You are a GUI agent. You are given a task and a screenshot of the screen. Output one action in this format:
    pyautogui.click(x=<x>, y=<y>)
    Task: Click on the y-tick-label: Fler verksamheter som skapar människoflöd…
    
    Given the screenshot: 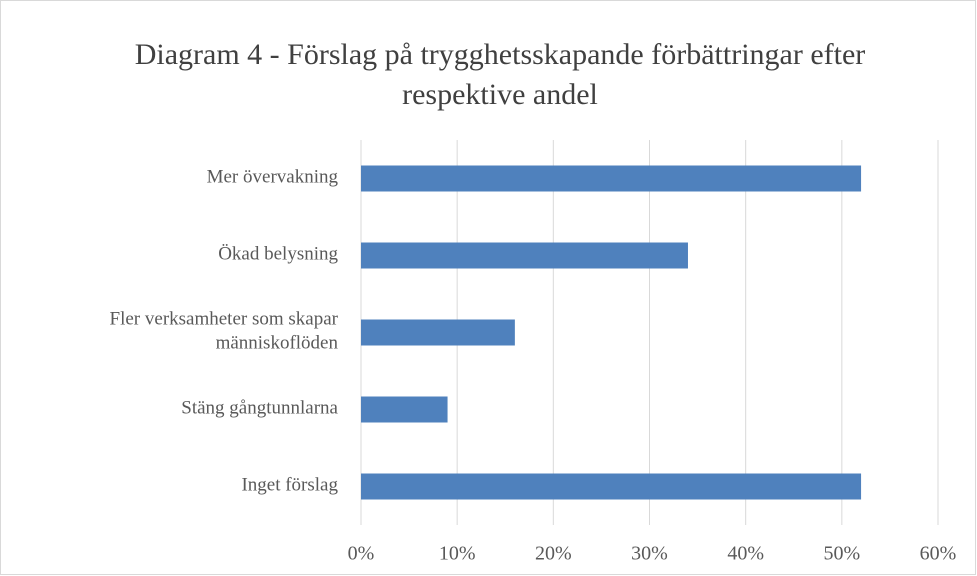 What is the action you would take?
    pyautogui.click(x=224, y=331)
    